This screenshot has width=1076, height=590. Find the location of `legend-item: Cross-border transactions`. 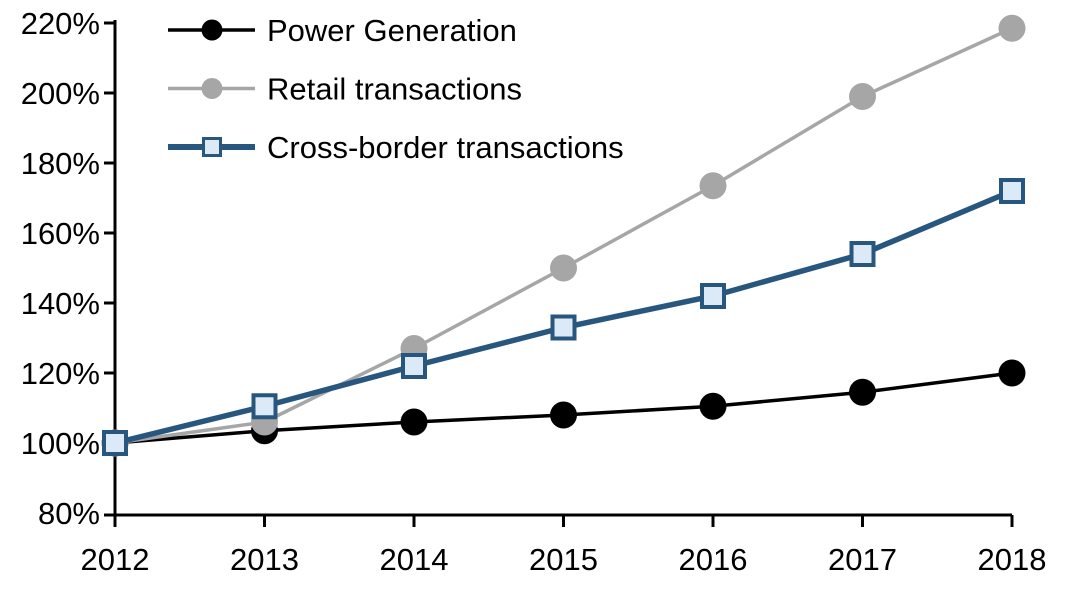

legend-item: Cross-border transactions is located at coordinates (396, 147).